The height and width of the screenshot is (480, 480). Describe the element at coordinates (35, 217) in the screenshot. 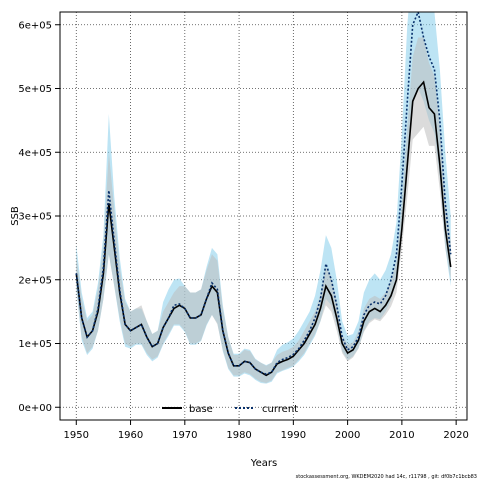

I see `y-tick-label-3: 3e+05` at that location.